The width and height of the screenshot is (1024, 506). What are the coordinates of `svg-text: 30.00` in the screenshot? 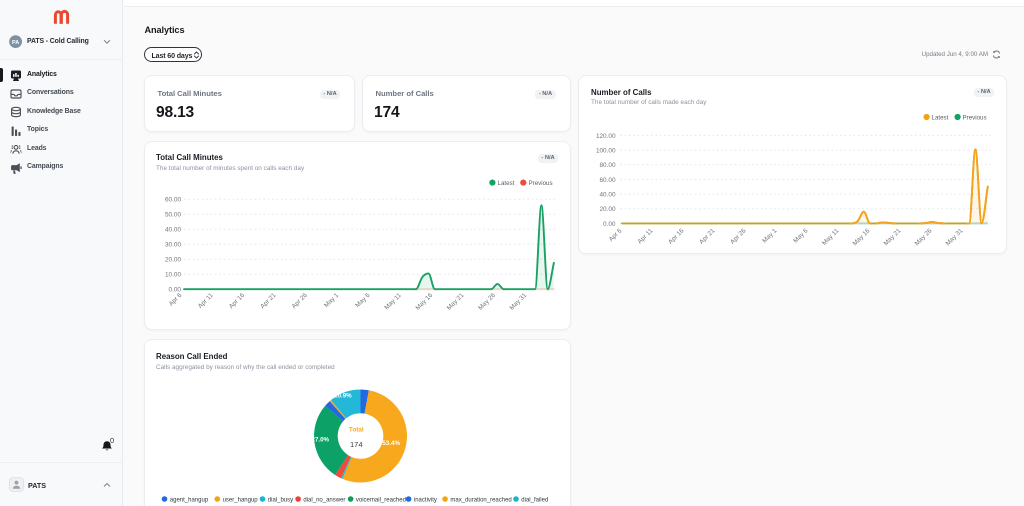 It's located at (173, 245).